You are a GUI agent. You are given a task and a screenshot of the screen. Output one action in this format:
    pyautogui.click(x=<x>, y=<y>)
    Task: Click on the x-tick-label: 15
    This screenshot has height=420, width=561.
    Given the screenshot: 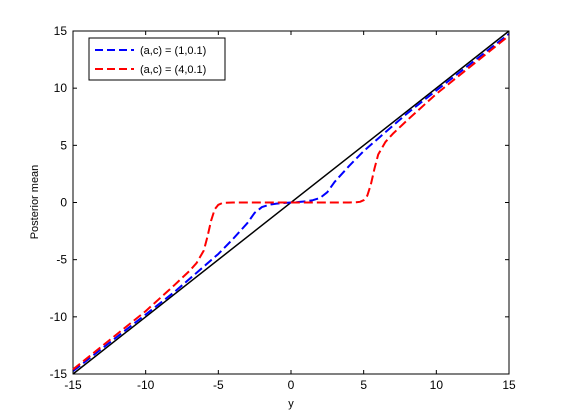 What is the action you would take?
    pyautogui.click(x=509, y=385)
    